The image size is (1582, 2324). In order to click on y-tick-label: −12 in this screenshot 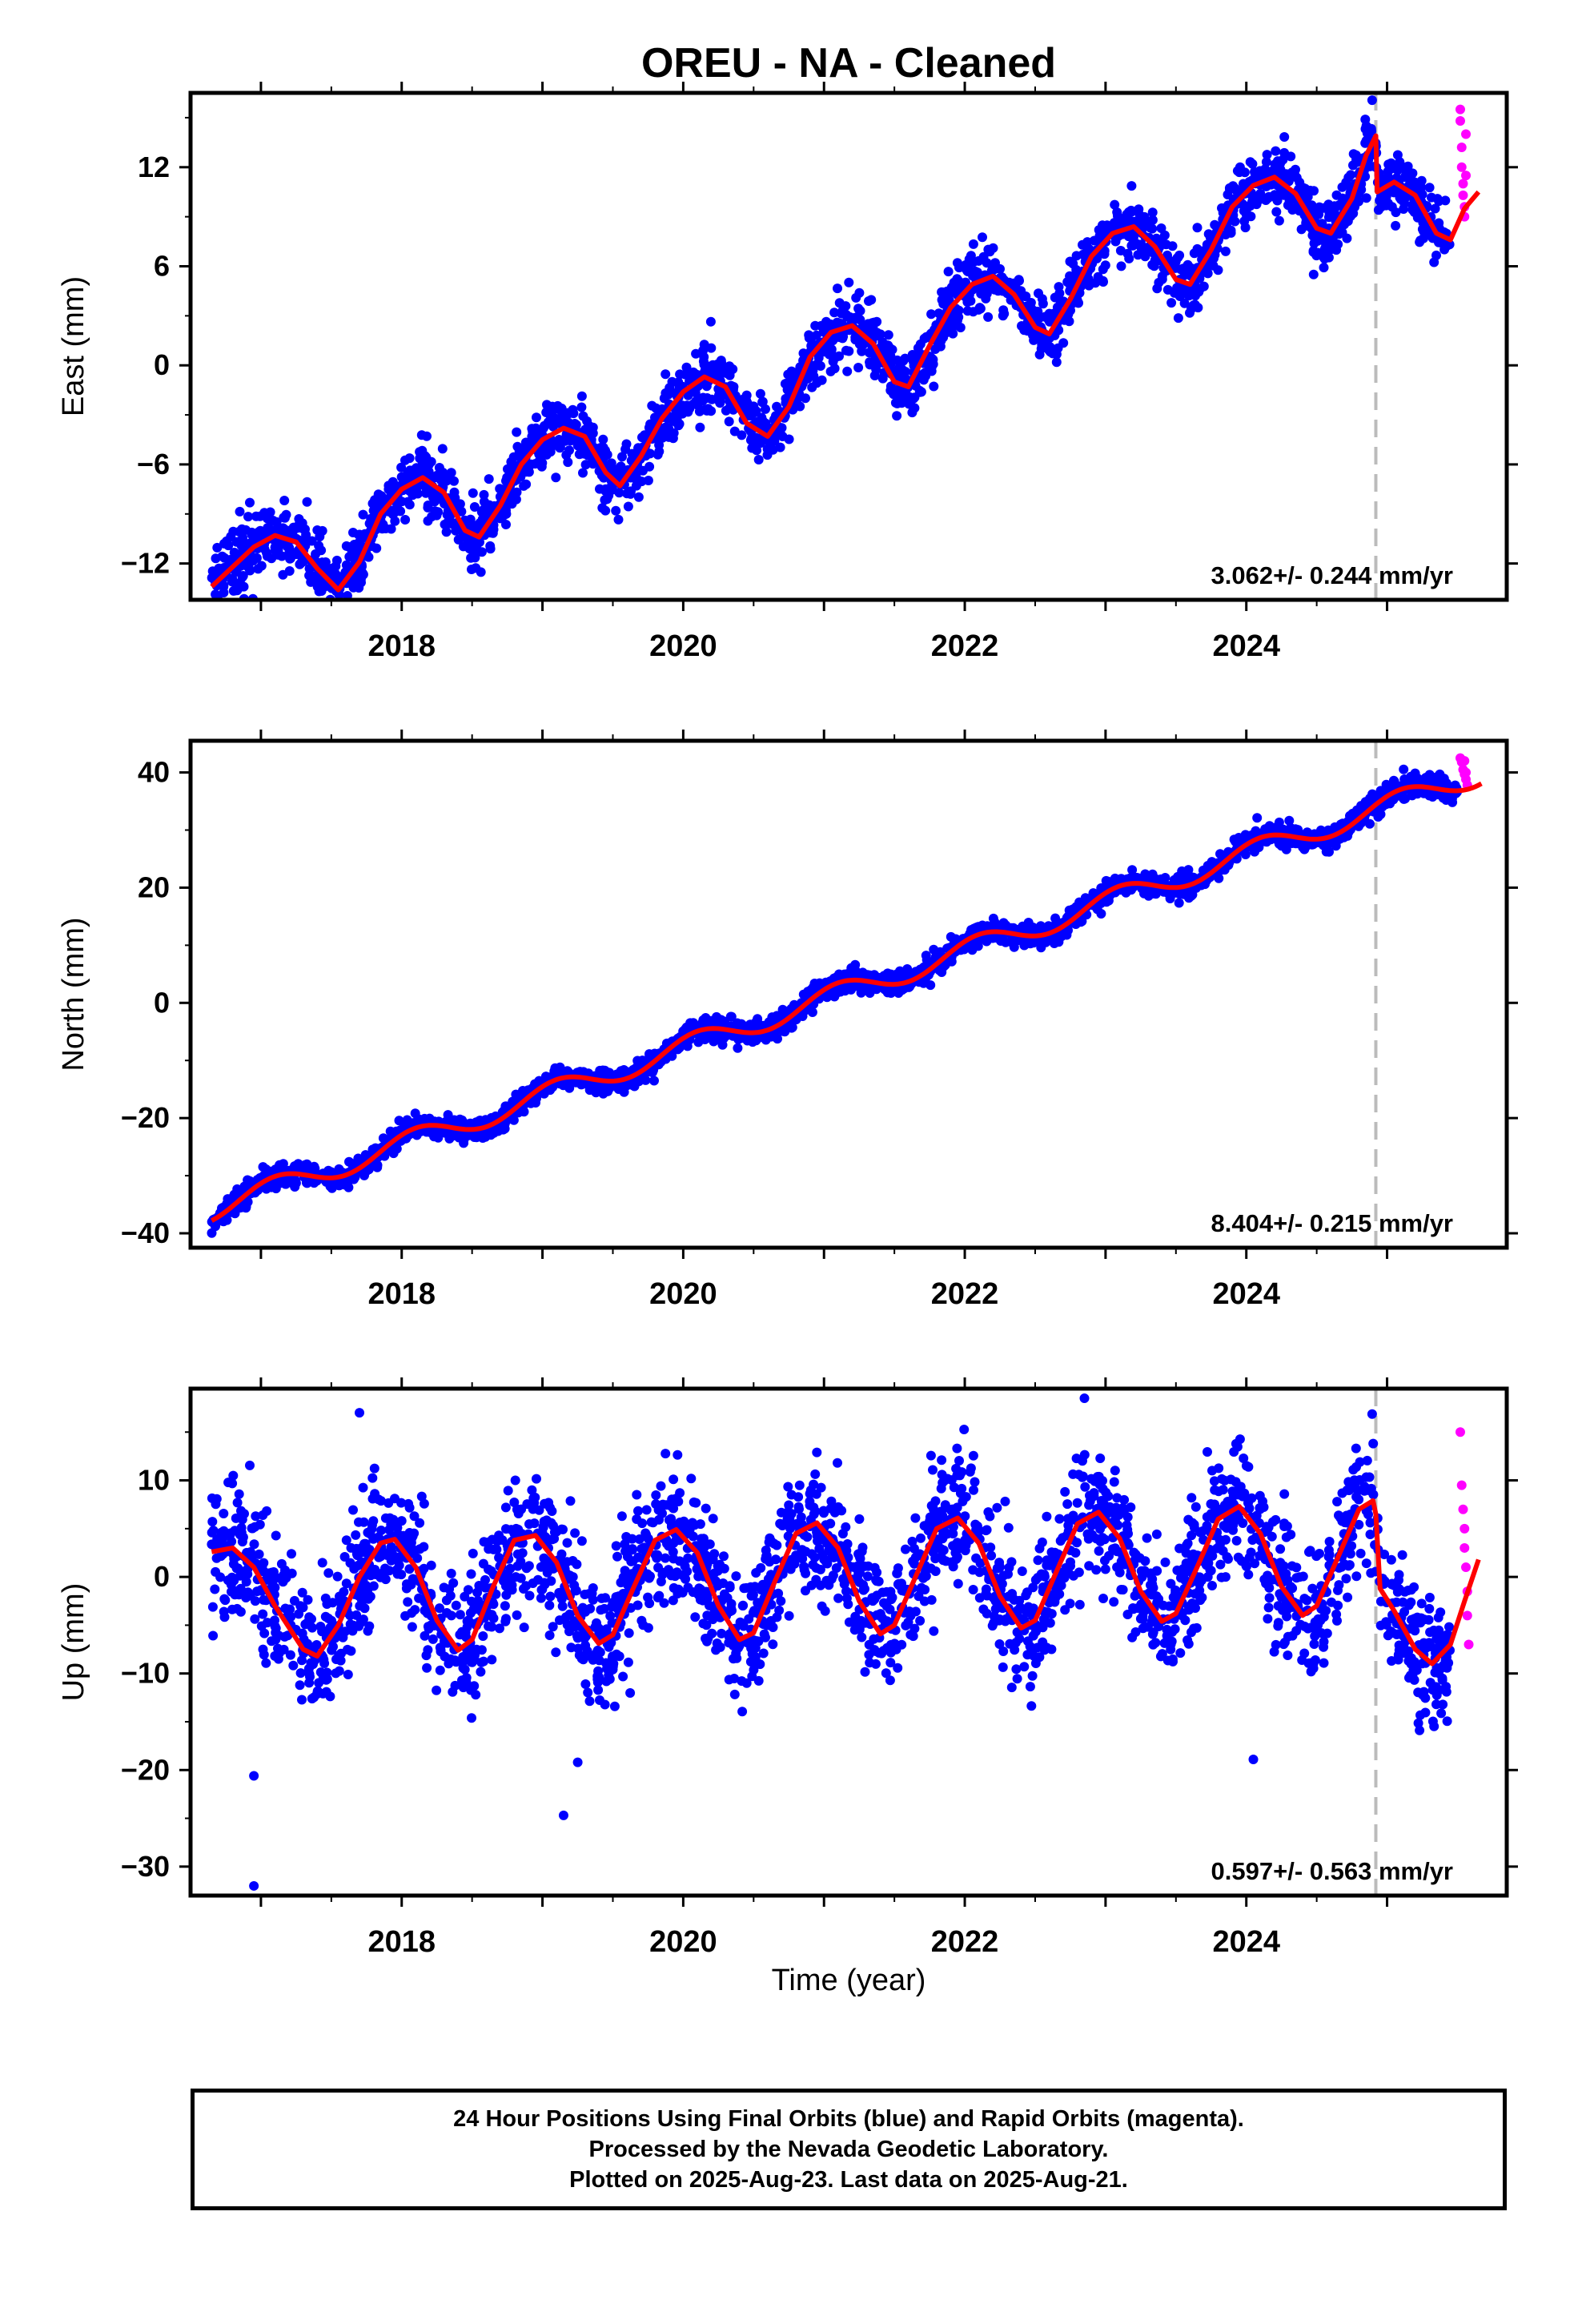, I will do `click(145, 563)`.